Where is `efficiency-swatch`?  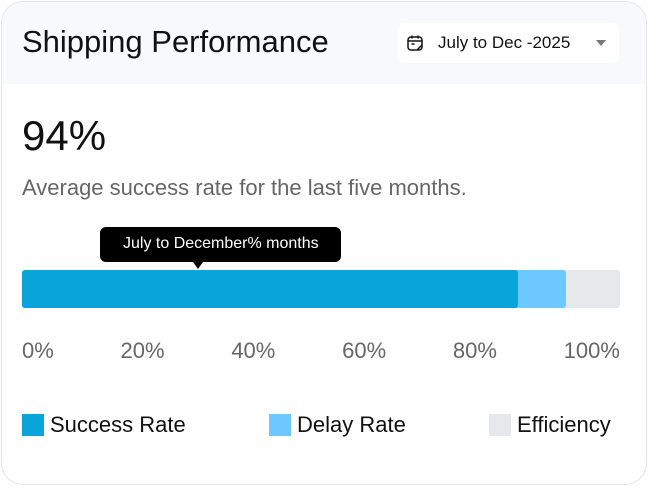 efficiency-swatch is located at coordinates (500, 425).